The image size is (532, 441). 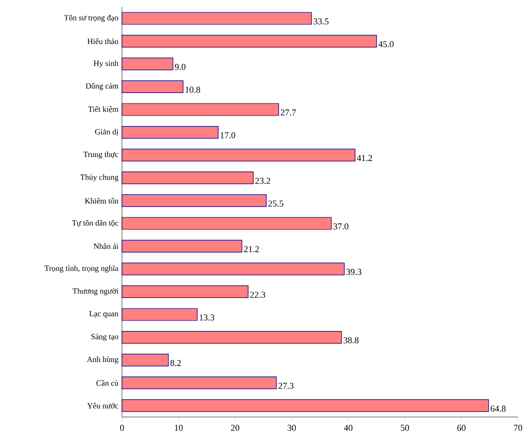 What do you see at coordinates (321, 21) in the screenshot?
I see `data-label: 33.5` at bounding box center [321, 21].